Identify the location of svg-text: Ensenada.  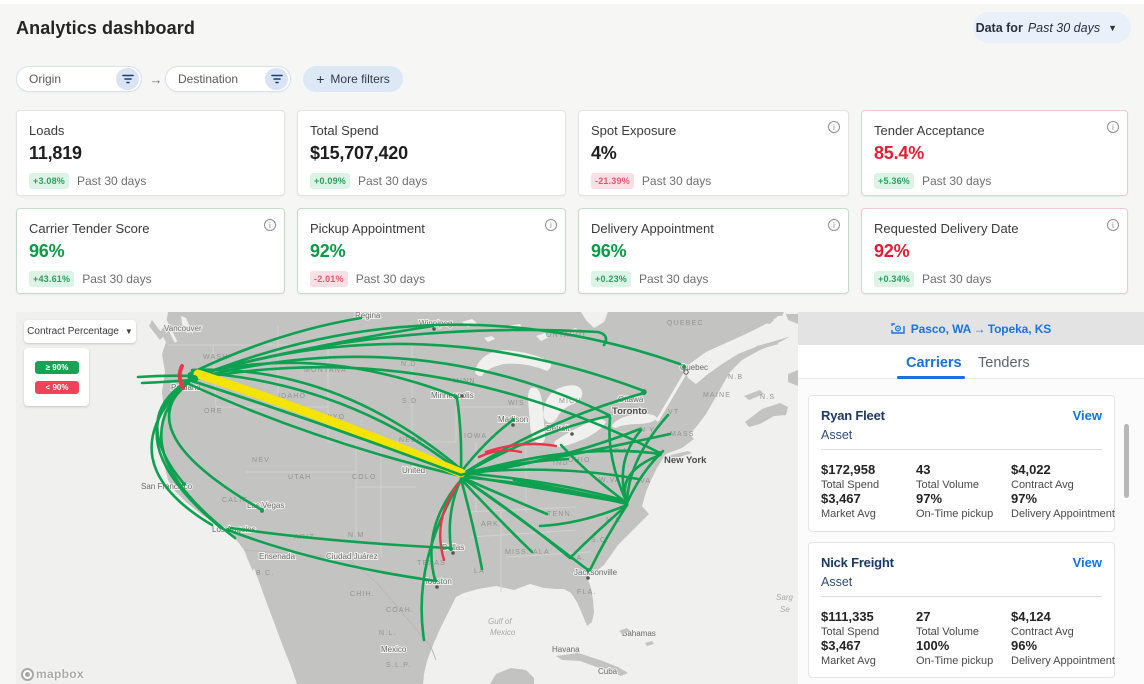
(277, 556).